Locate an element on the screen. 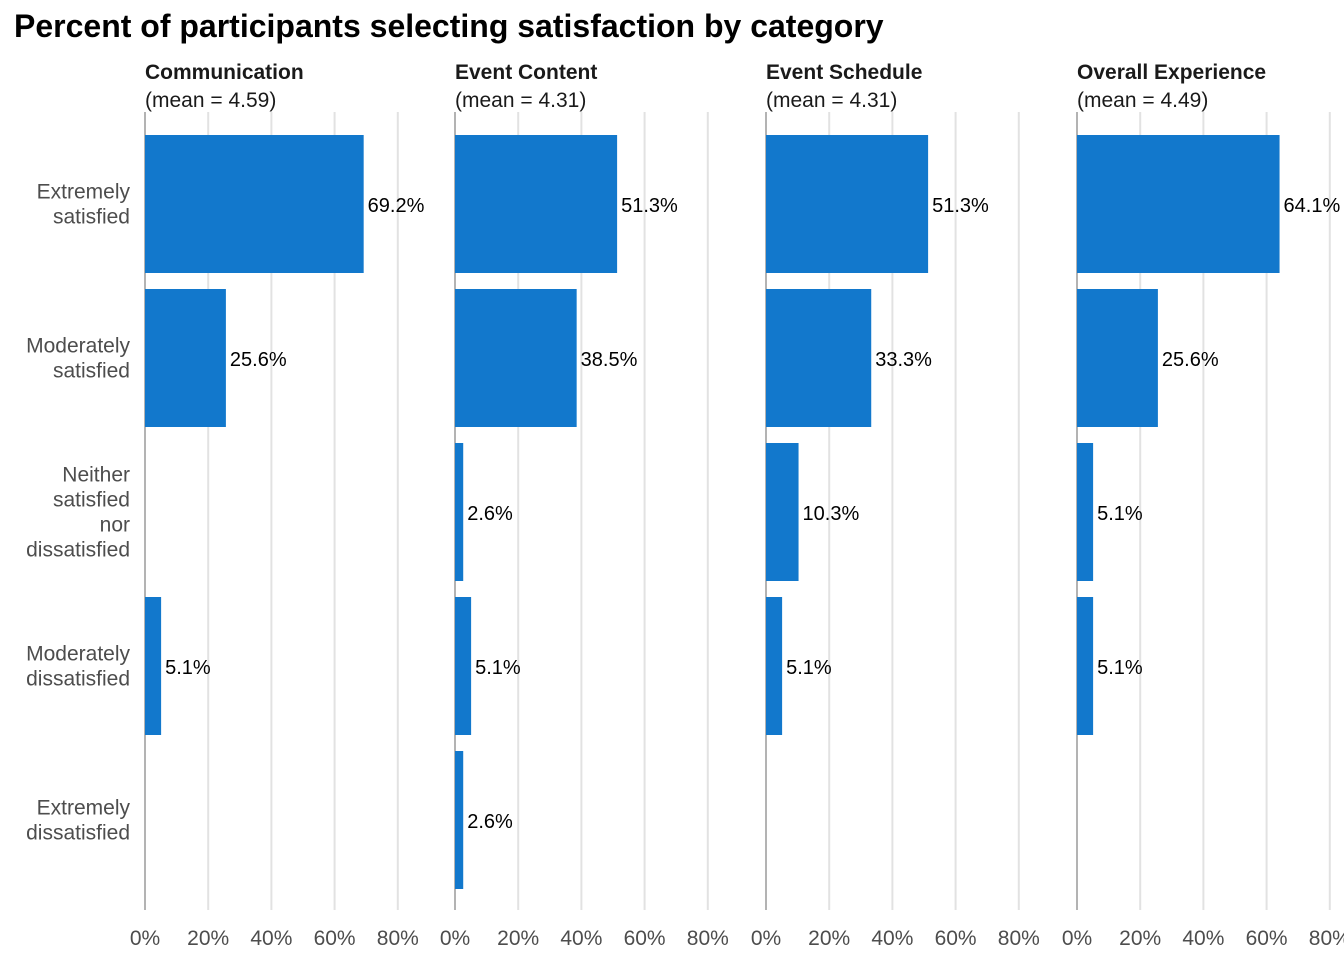 The height and width of the screenshot is (960, 1344). y-category-label-line: nor is located at coordinates (115, 525).